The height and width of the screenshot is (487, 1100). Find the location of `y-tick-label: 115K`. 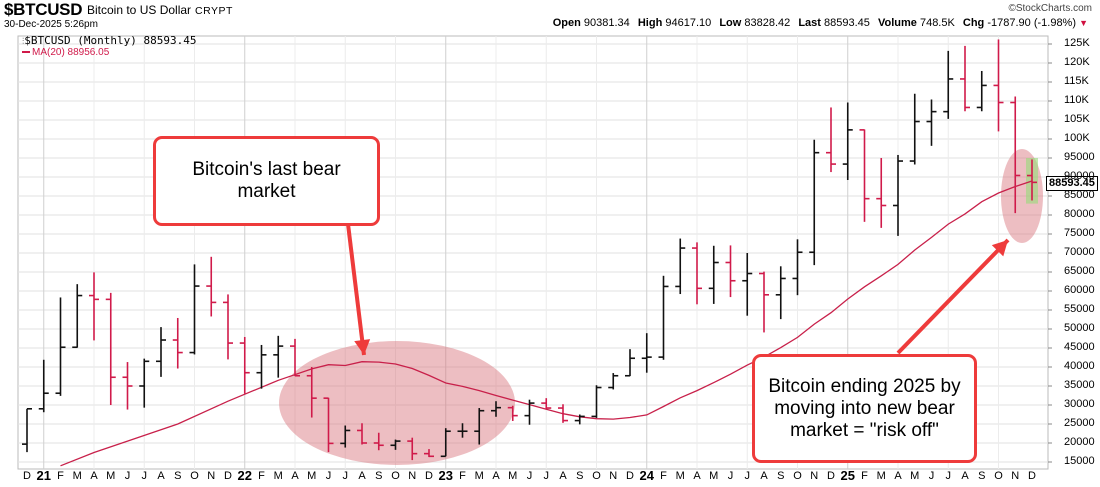

y-tick-label: 115K is located at coordinates (1076, 81).